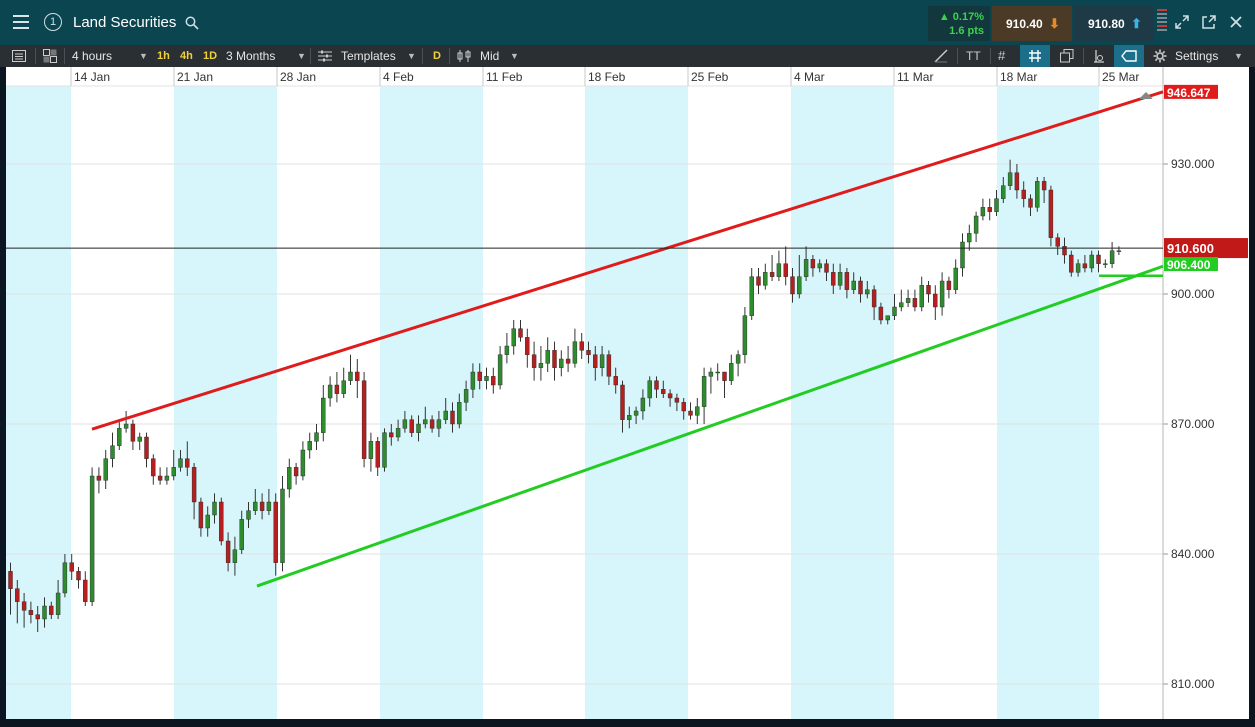  I want to click on settings-button: Settings, so click(1196, 56).